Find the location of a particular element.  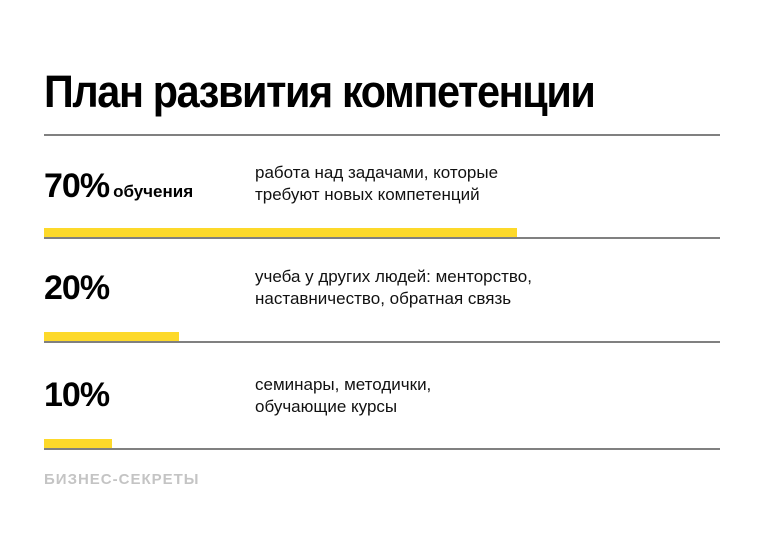

description: семинары, методички, обучающие курсы is located at coordinates (343, 395).